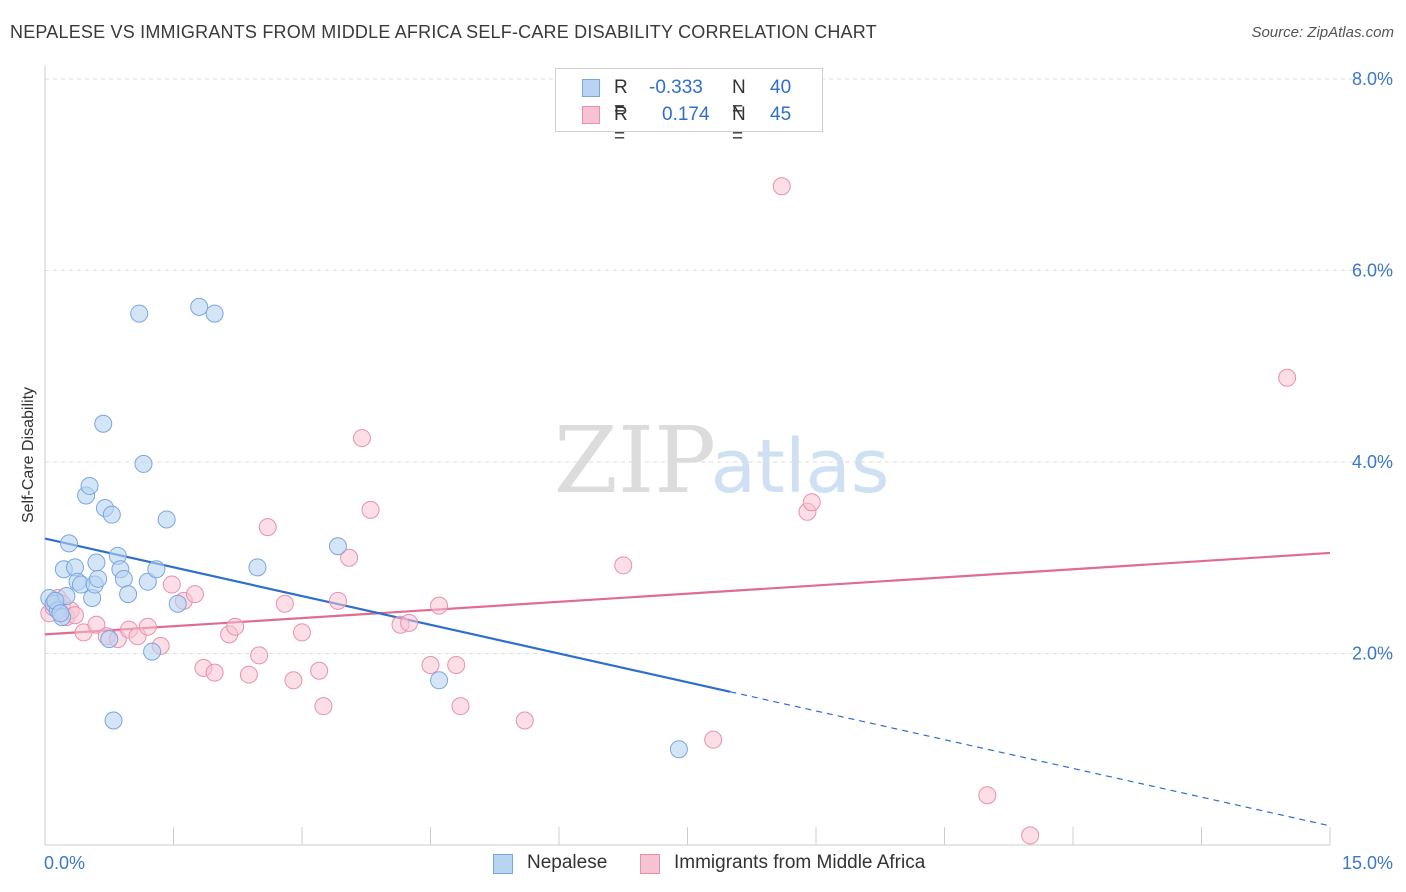  Describe the element at coordinates (1372, 462) in the screenshot. I see `y-tick-label: 4.0%` at that location.